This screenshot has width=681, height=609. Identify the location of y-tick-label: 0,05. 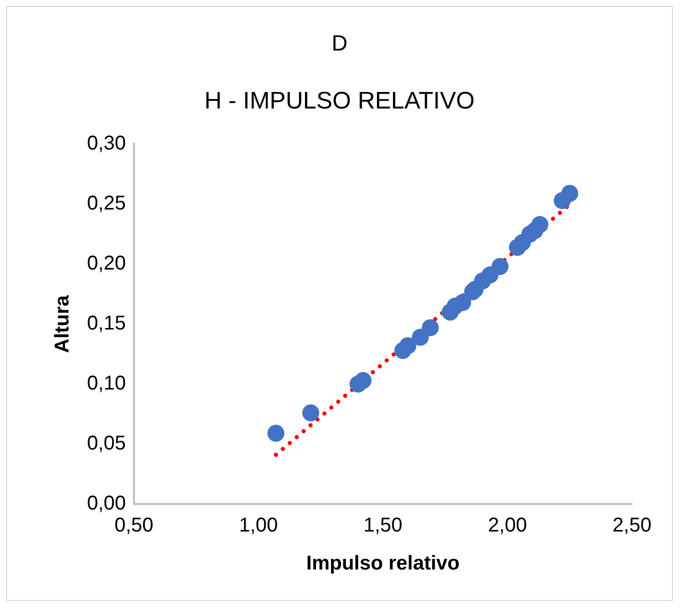
(106, 443).